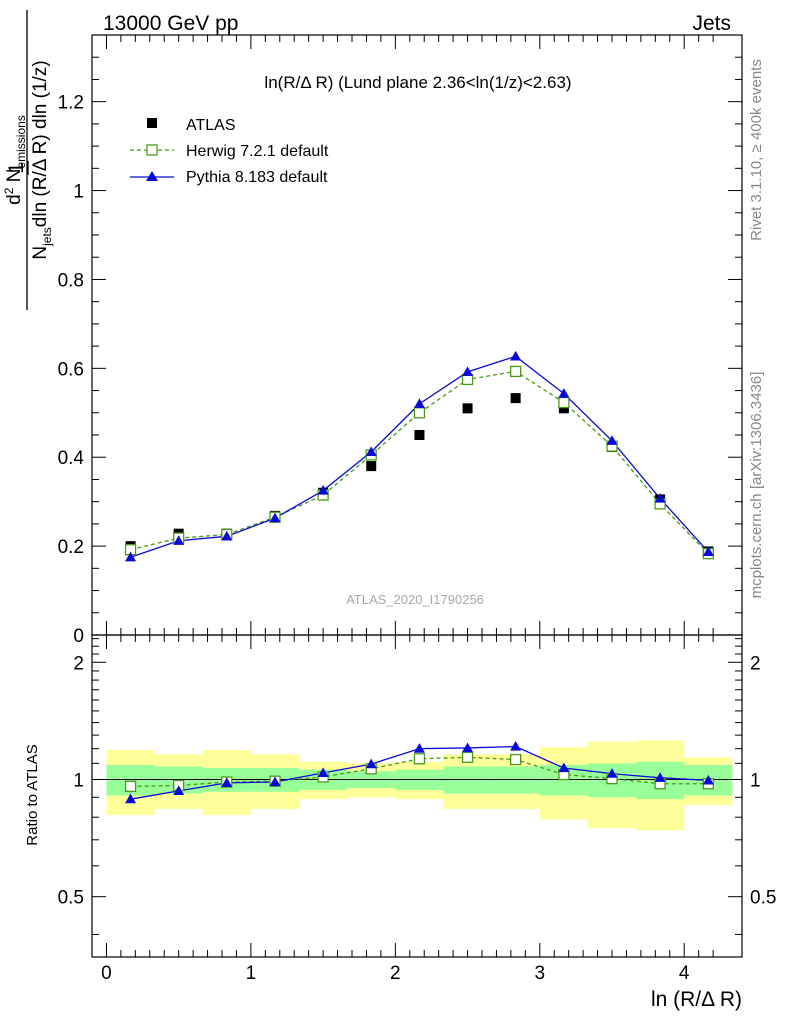 This screenshot has width=786, height=1024. I want to click on mcplots-url-label: mcplots.cern.ch [arXiv:1306.3436], so click(756, 485).